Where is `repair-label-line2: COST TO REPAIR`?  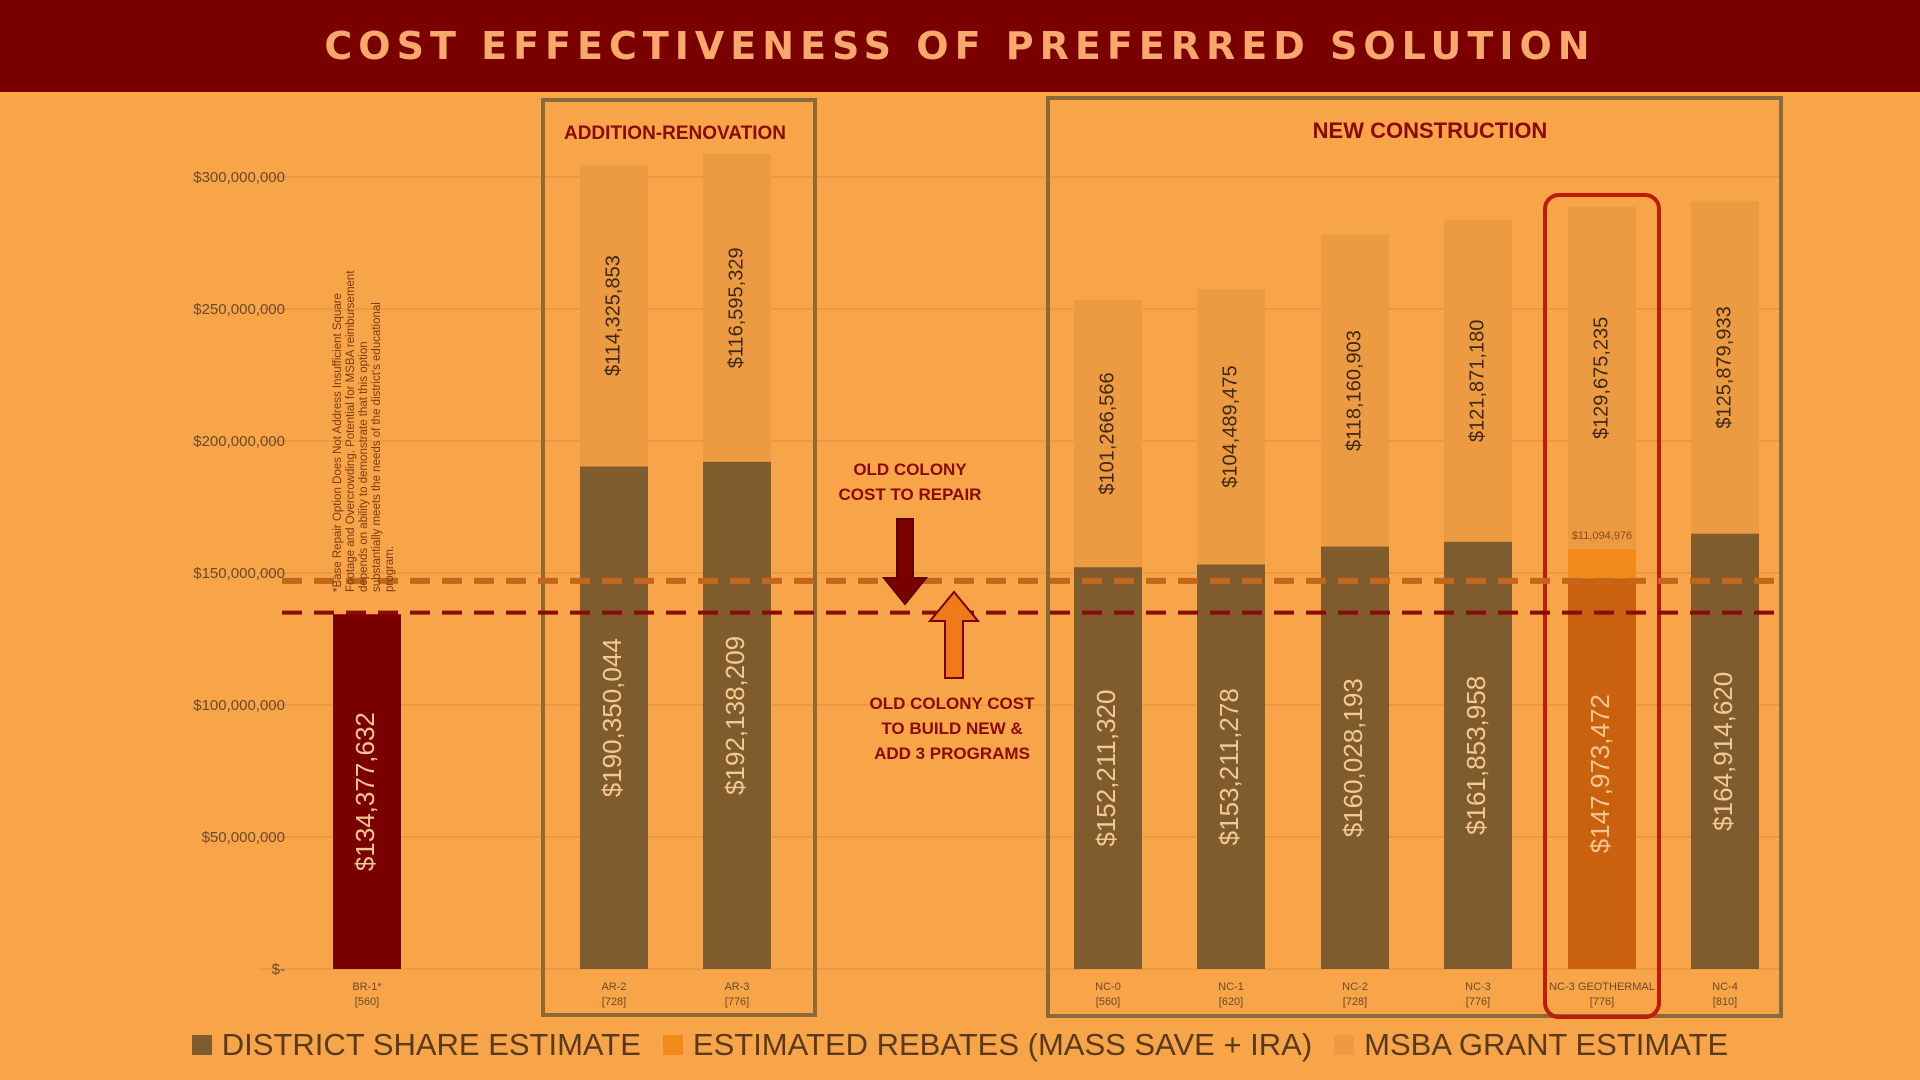 repair-label-line2: COST TO REPAIR is located at coordinates (910, 494).